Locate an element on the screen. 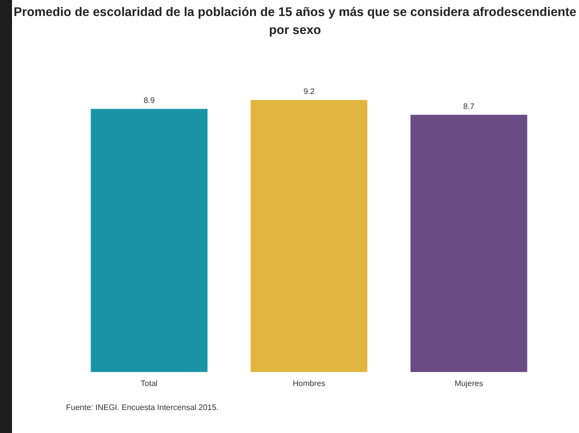 This screenshot has width=579, height=433. x-tick-label: Hombres is located at coordinates (309, 383).